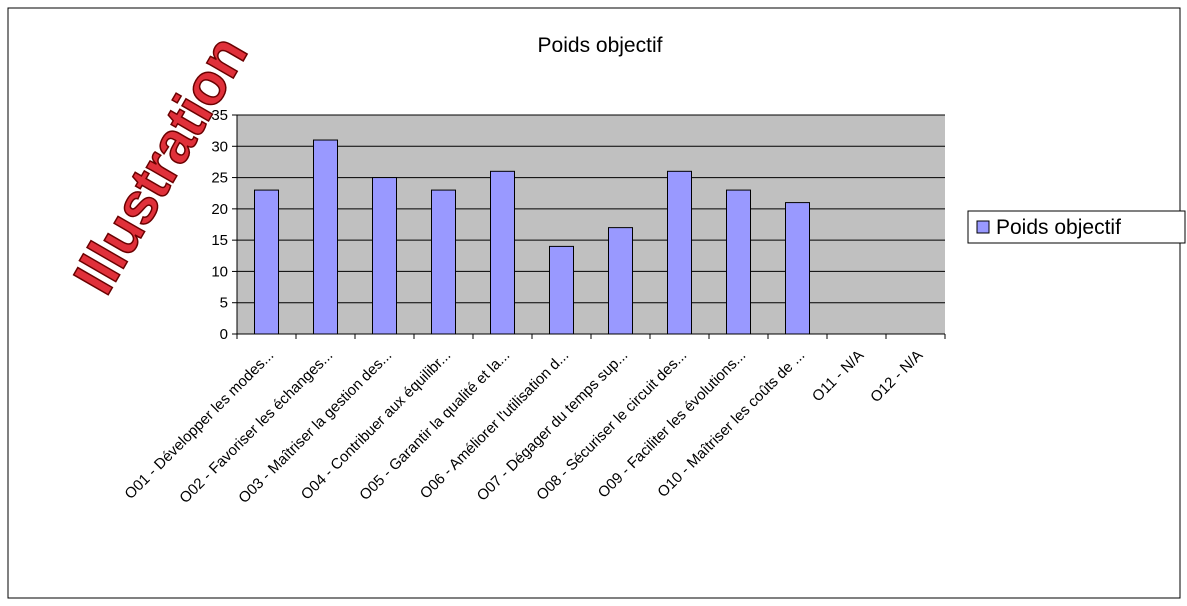 The width and height of the screenshot is (1187, 606). What do you see at coordinates (983, 227) in the screenshot?
I see `legend-swatch` at bounding box center [983, 227].